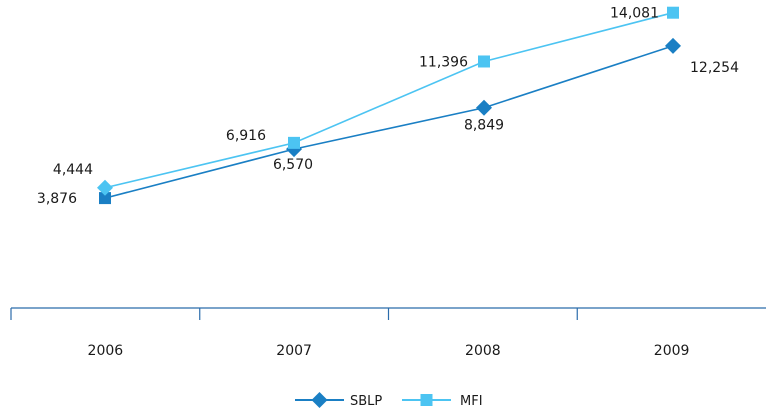  I want to click on x-tick-label: 2007, so click(294, 351).